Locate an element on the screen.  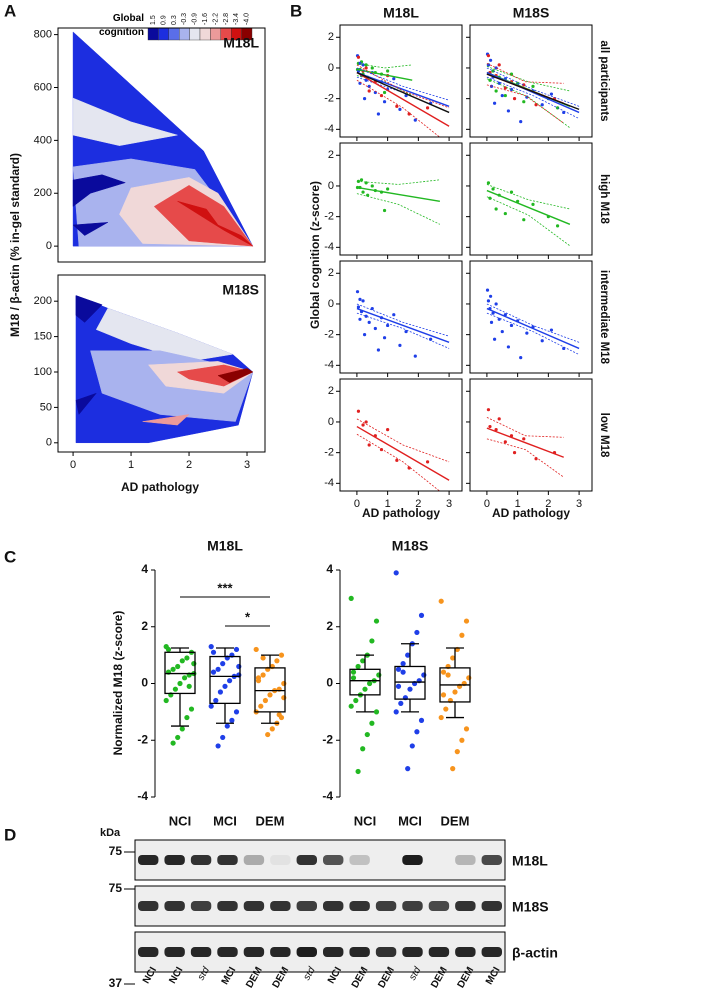
x-tick-label: MCI is located at coordinates (410, 820).